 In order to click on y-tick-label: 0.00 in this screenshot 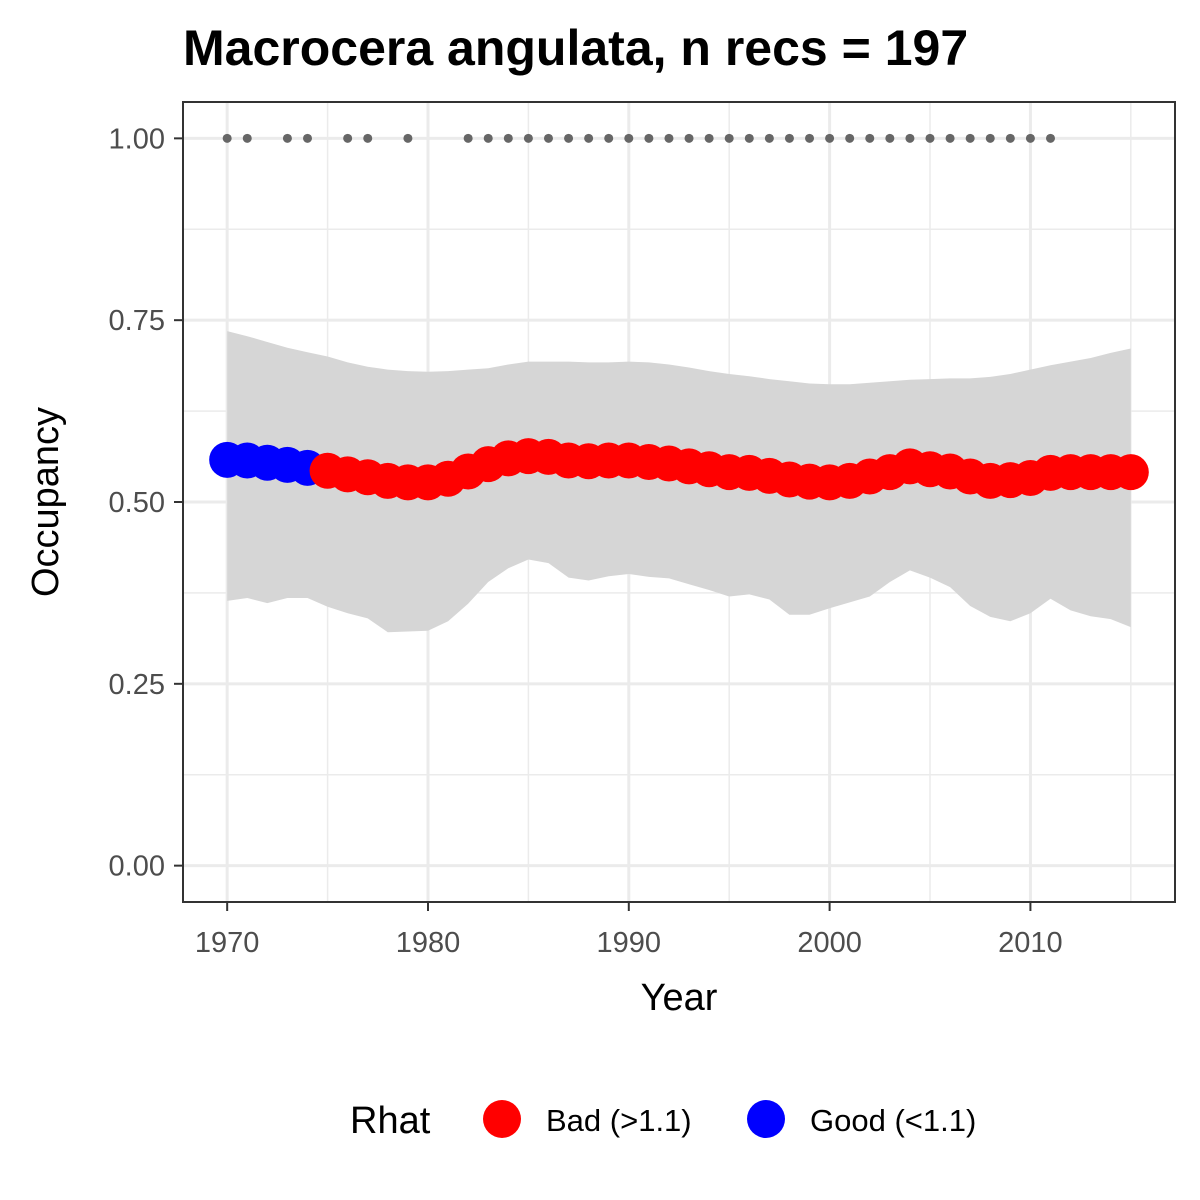, I will do `click(137, 867)`.